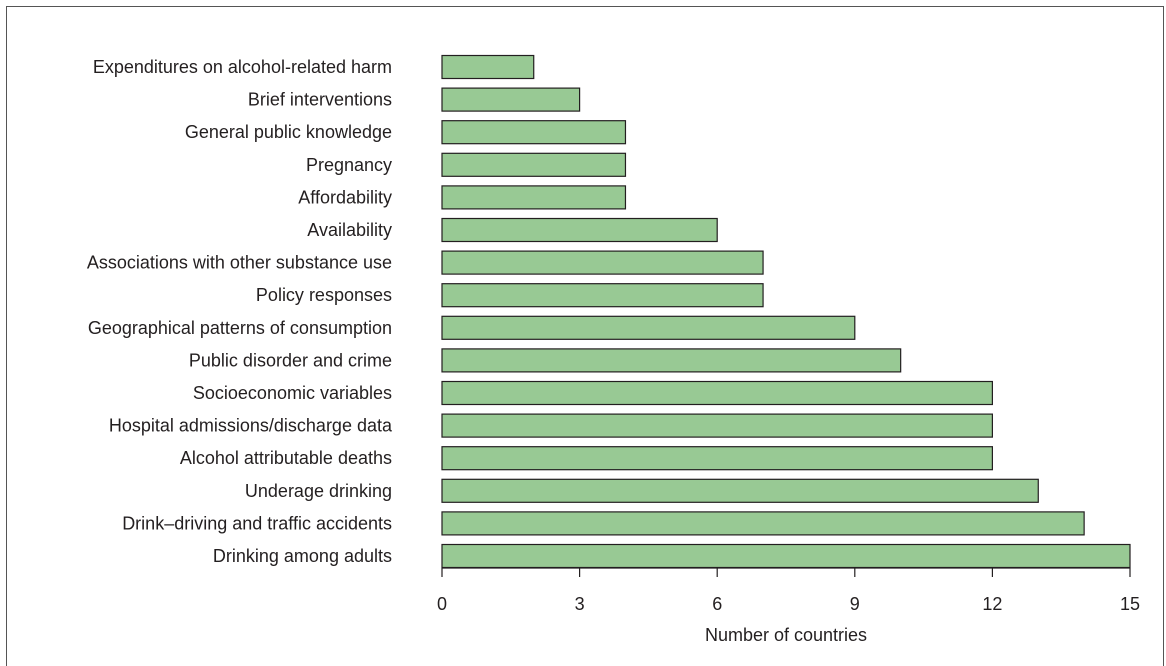  I want to click on category-label: Pregnancy, so click(349, 165).